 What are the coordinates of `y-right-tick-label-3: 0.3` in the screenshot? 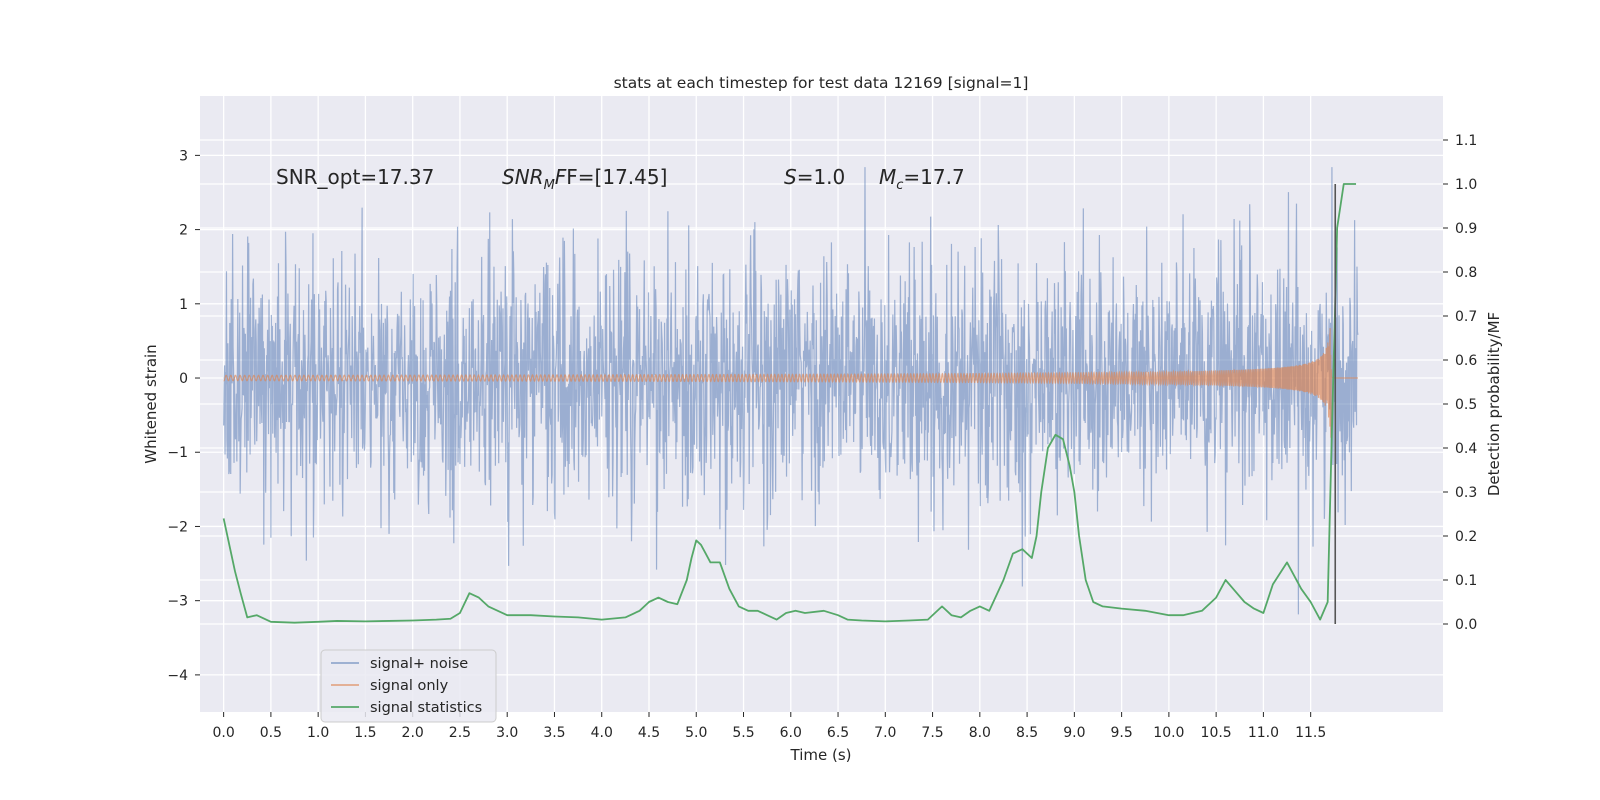 It's located at (1466, 493).